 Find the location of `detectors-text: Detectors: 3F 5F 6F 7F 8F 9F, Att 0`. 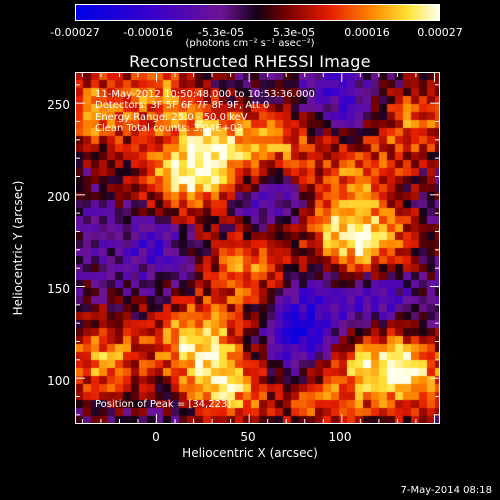

detectors-text: Detectors: 3F 5F 6F 7F 8F 9F, Att 0 is located at coordinates (182, 105).